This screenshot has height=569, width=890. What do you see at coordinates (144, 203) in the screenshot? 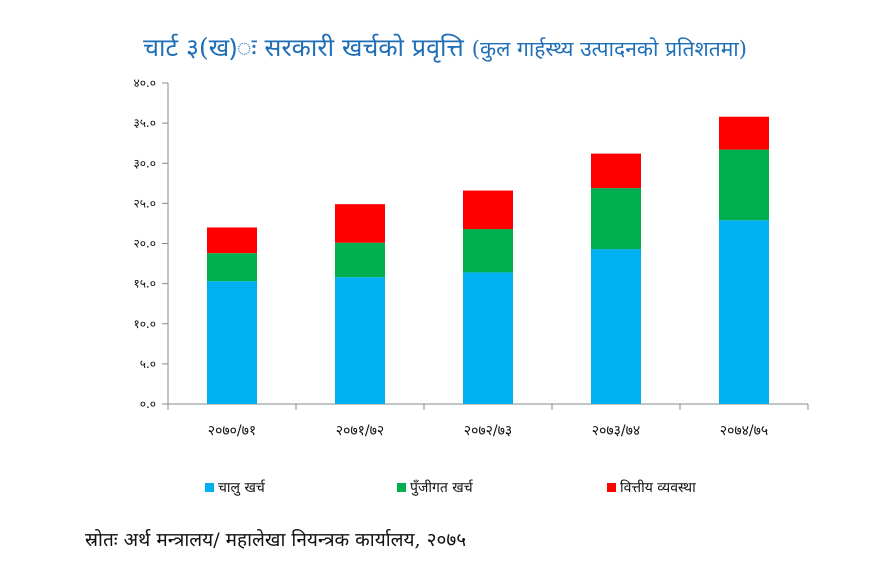
I see `y-tick-label: २५.०` at bounding box center [144, 203].